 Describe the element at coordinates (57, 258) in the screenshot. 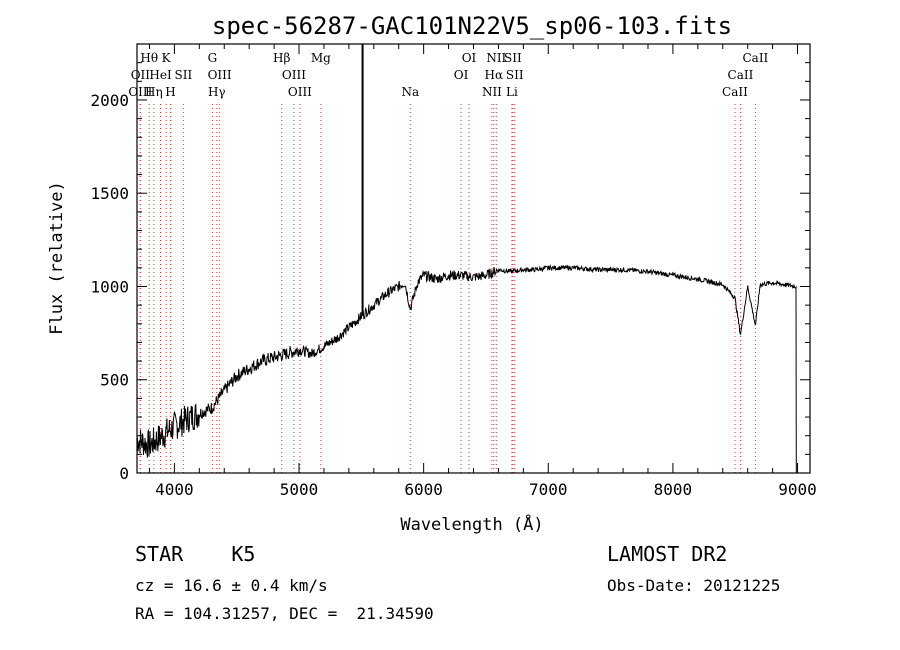

I see `y-axis-label: Flux (relative)` at that location.